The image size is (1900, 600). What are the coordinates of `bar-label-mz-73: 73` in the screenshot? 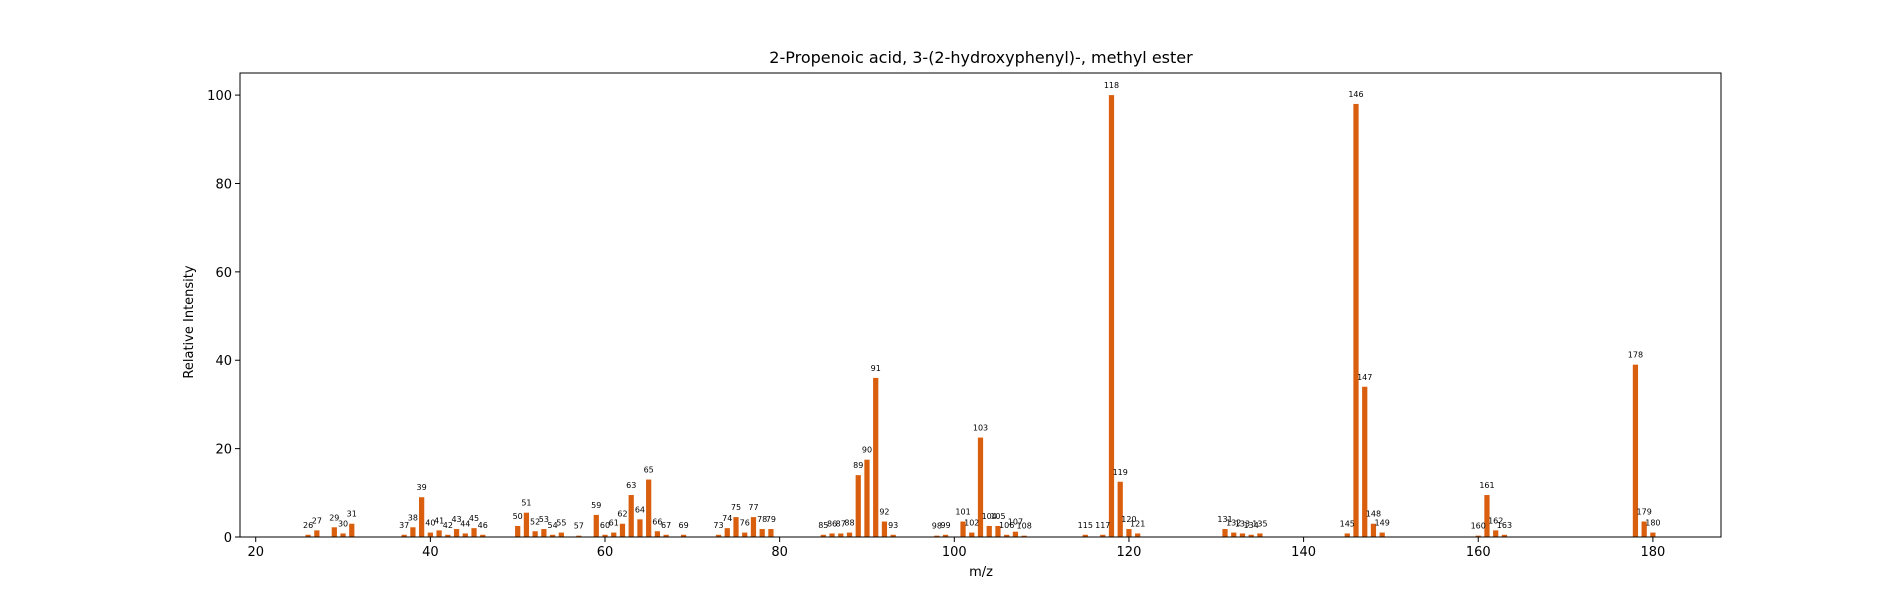 It's located at (718, 525).